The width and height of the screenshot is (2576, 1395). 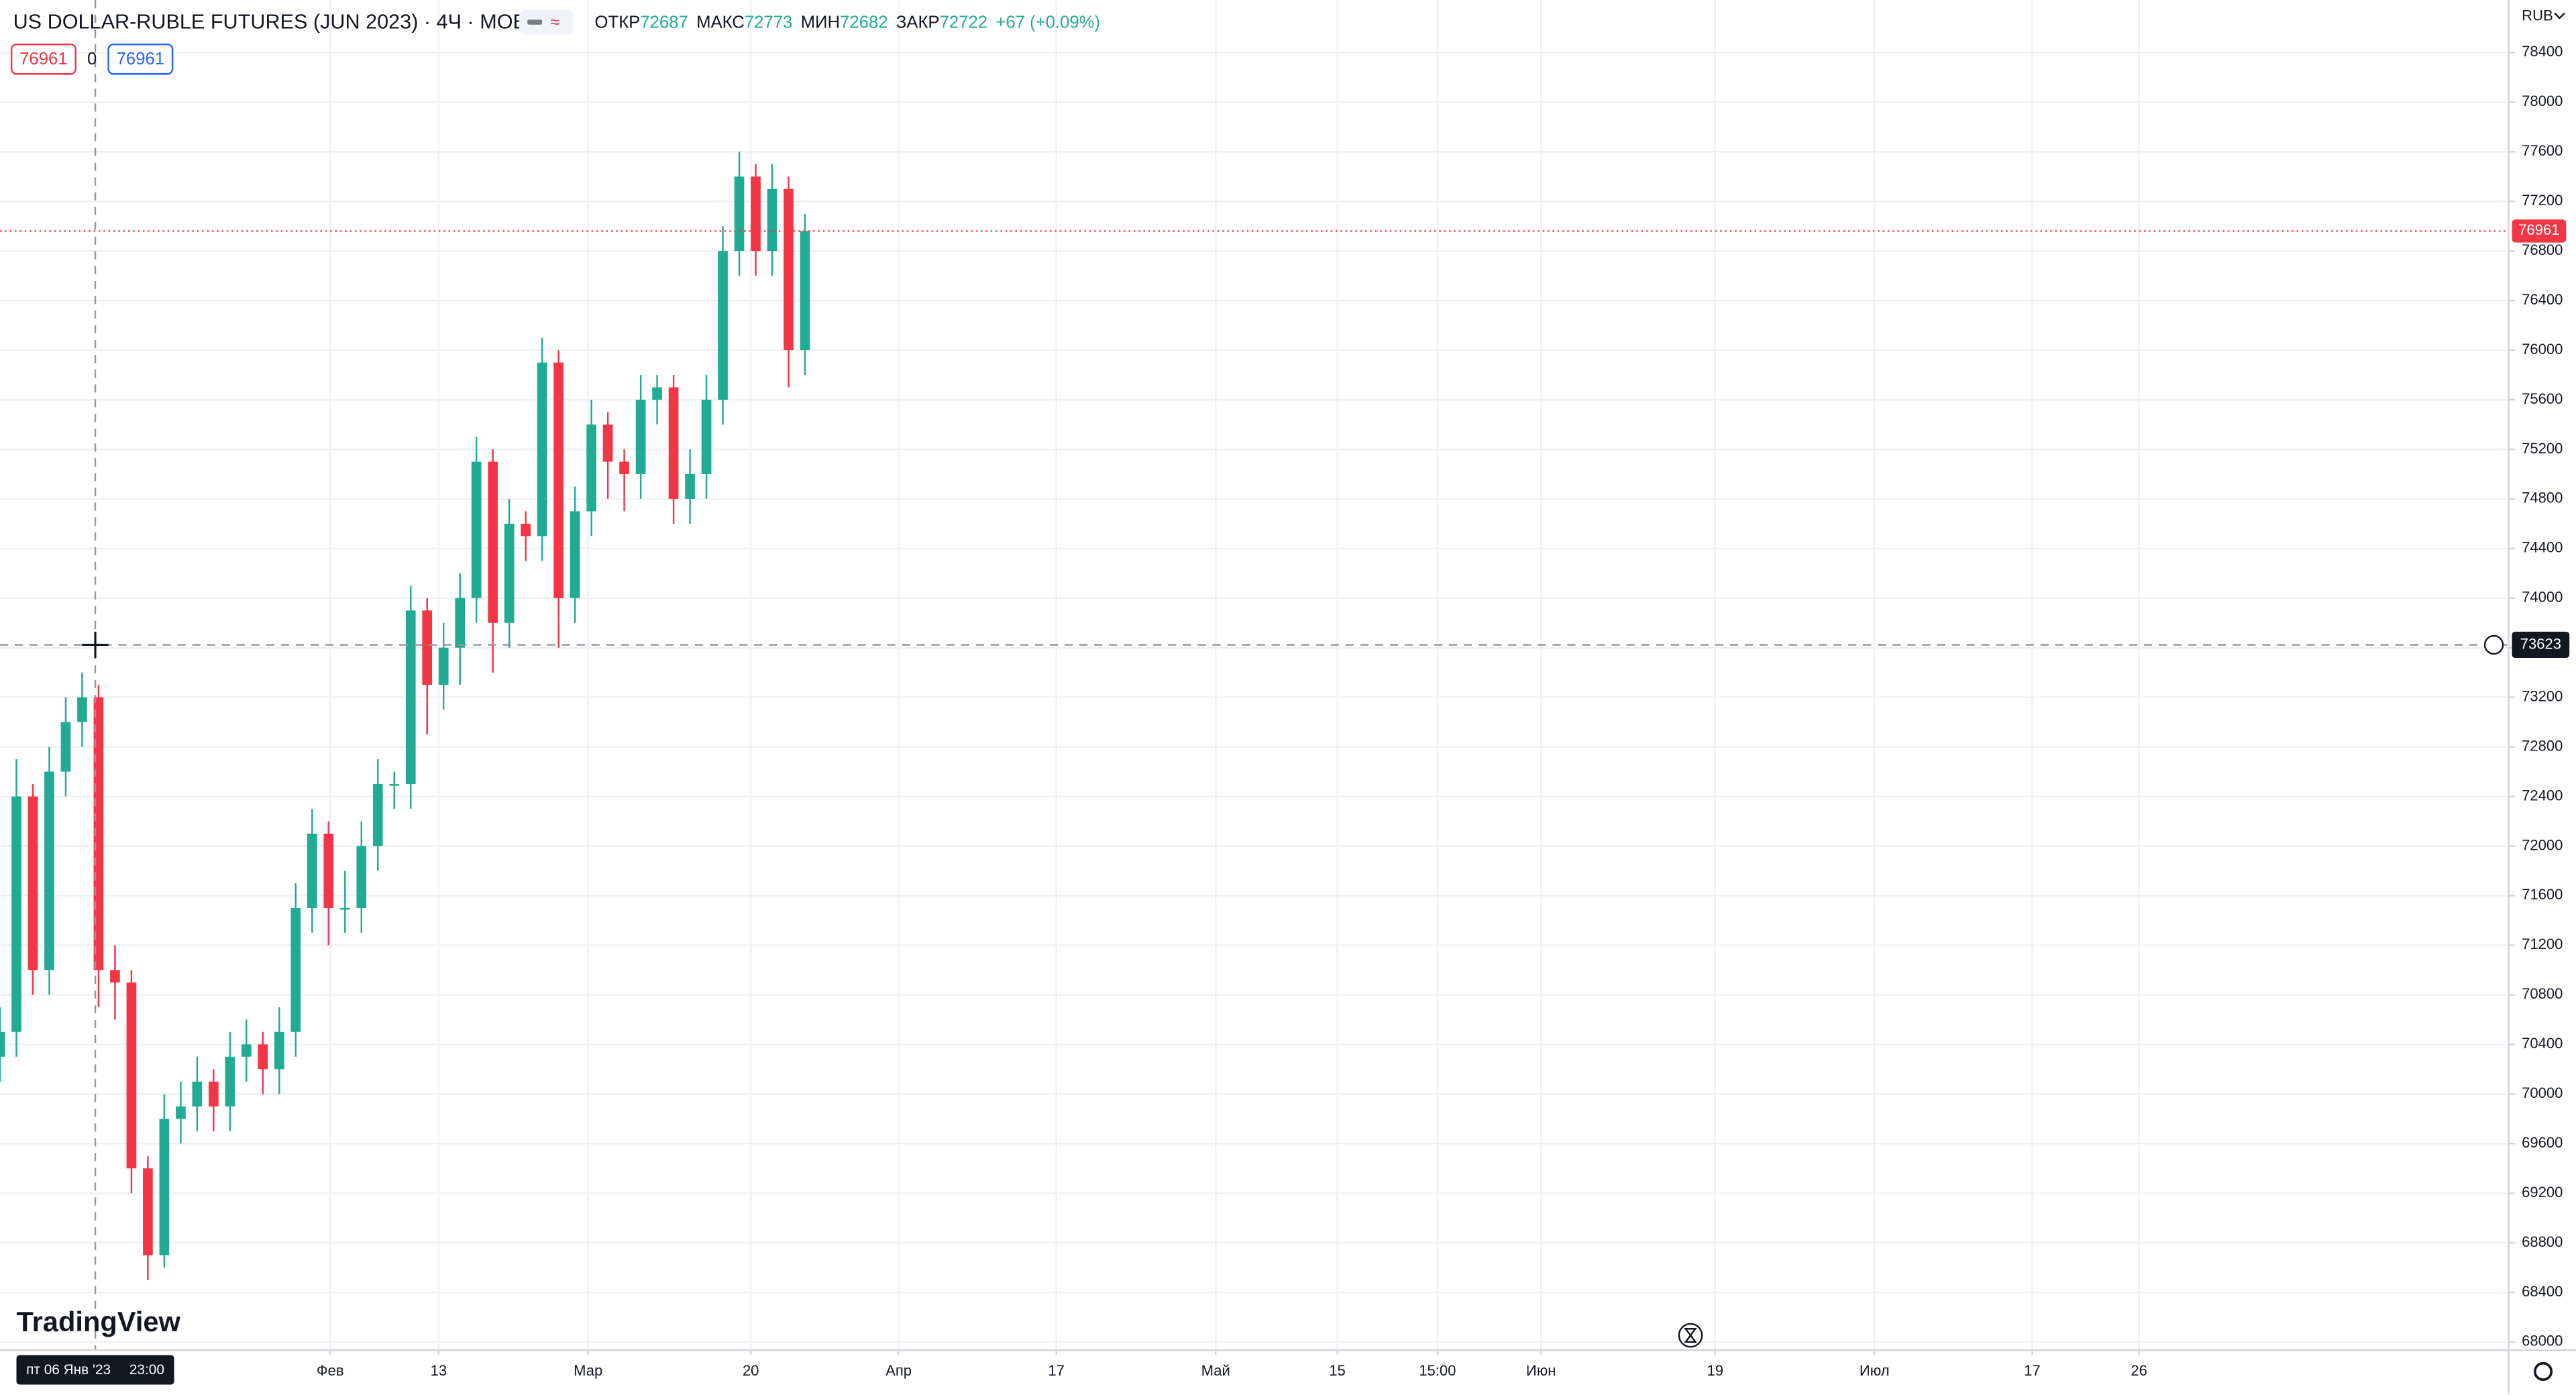 What do you see at coordinates (720, 22) in the screenshot?
I see `legend-label: МАКС` at bounding box center [720, 22].